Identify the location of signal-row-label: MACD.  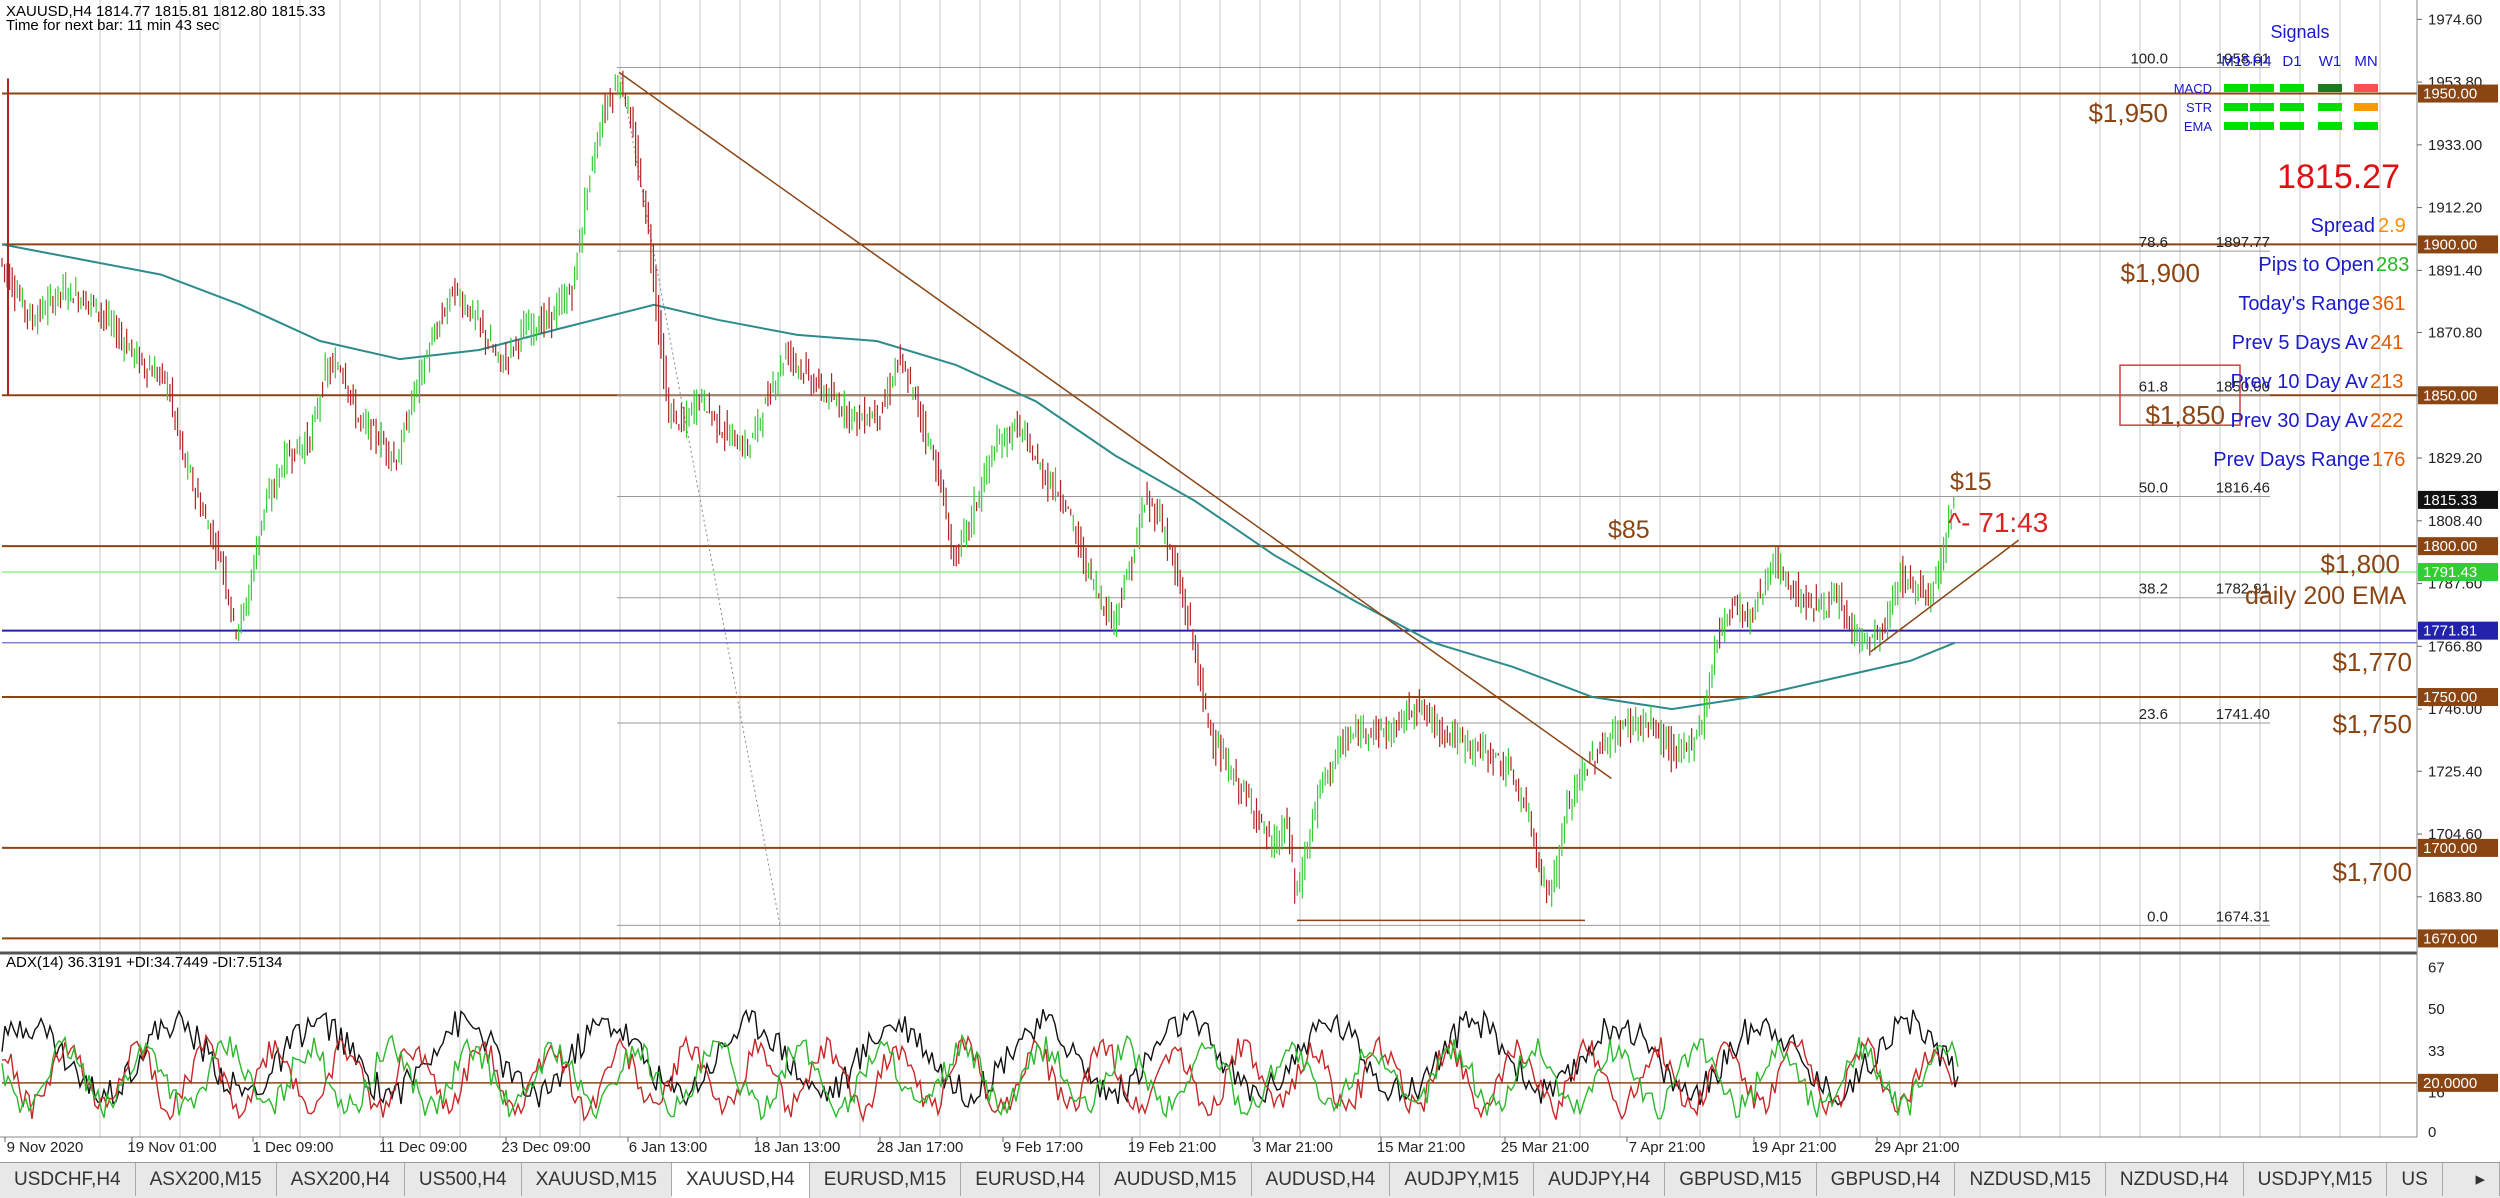
(2193, 88).